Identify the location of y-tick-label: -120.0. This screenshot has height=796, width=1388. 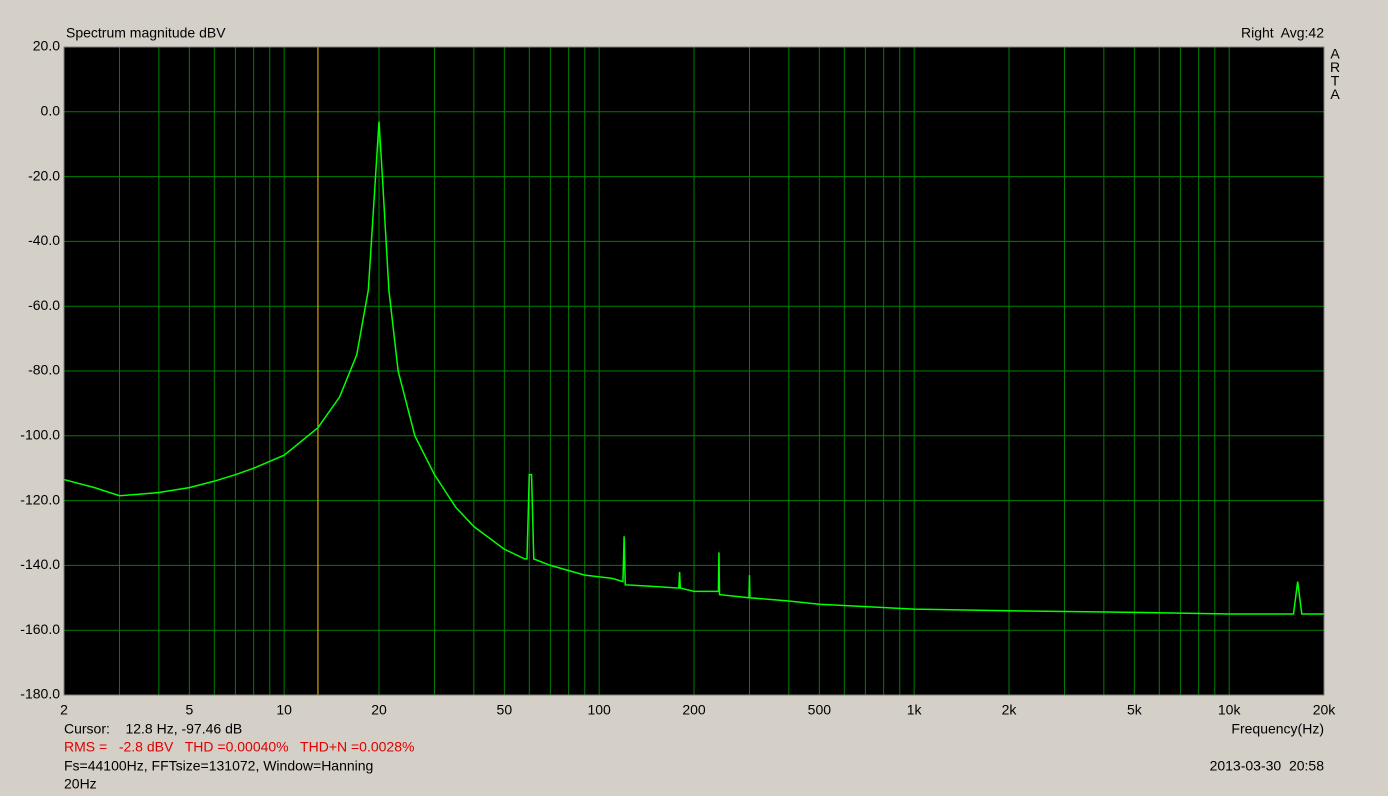
(40, 499).